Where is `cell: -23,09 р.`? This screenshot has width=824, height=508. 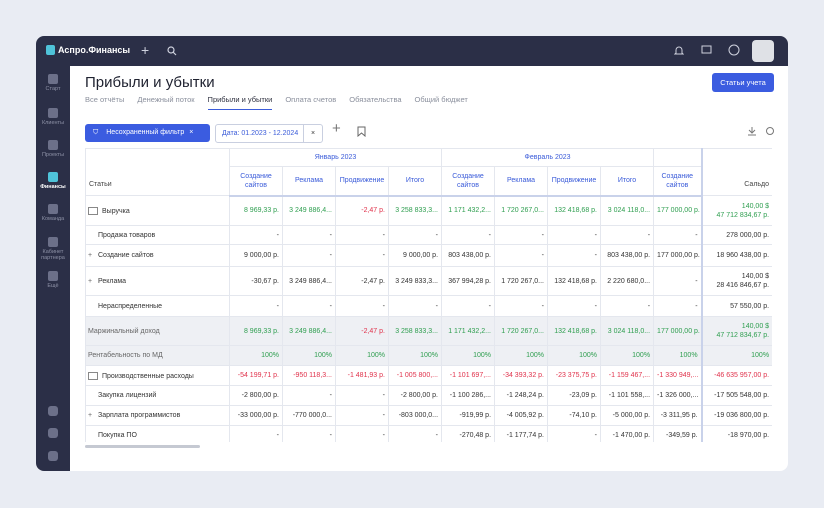 cell: -23,09 р. is located at coordinates (574, 395).